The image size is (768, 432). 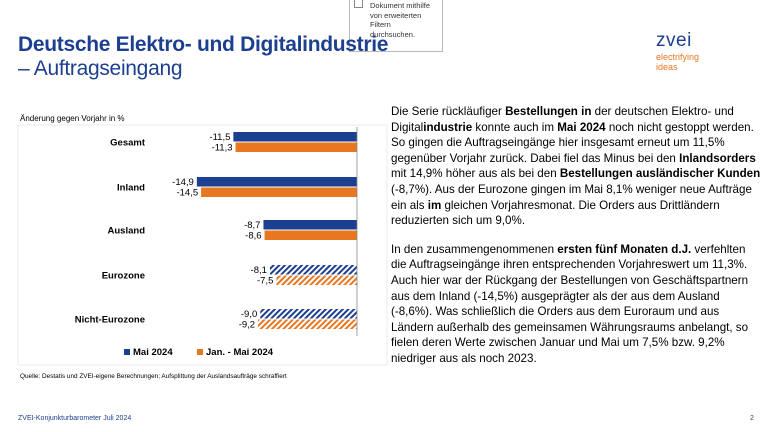 I want to click on category-label: Nicht-Eurozone, so click(x=110, y=320).